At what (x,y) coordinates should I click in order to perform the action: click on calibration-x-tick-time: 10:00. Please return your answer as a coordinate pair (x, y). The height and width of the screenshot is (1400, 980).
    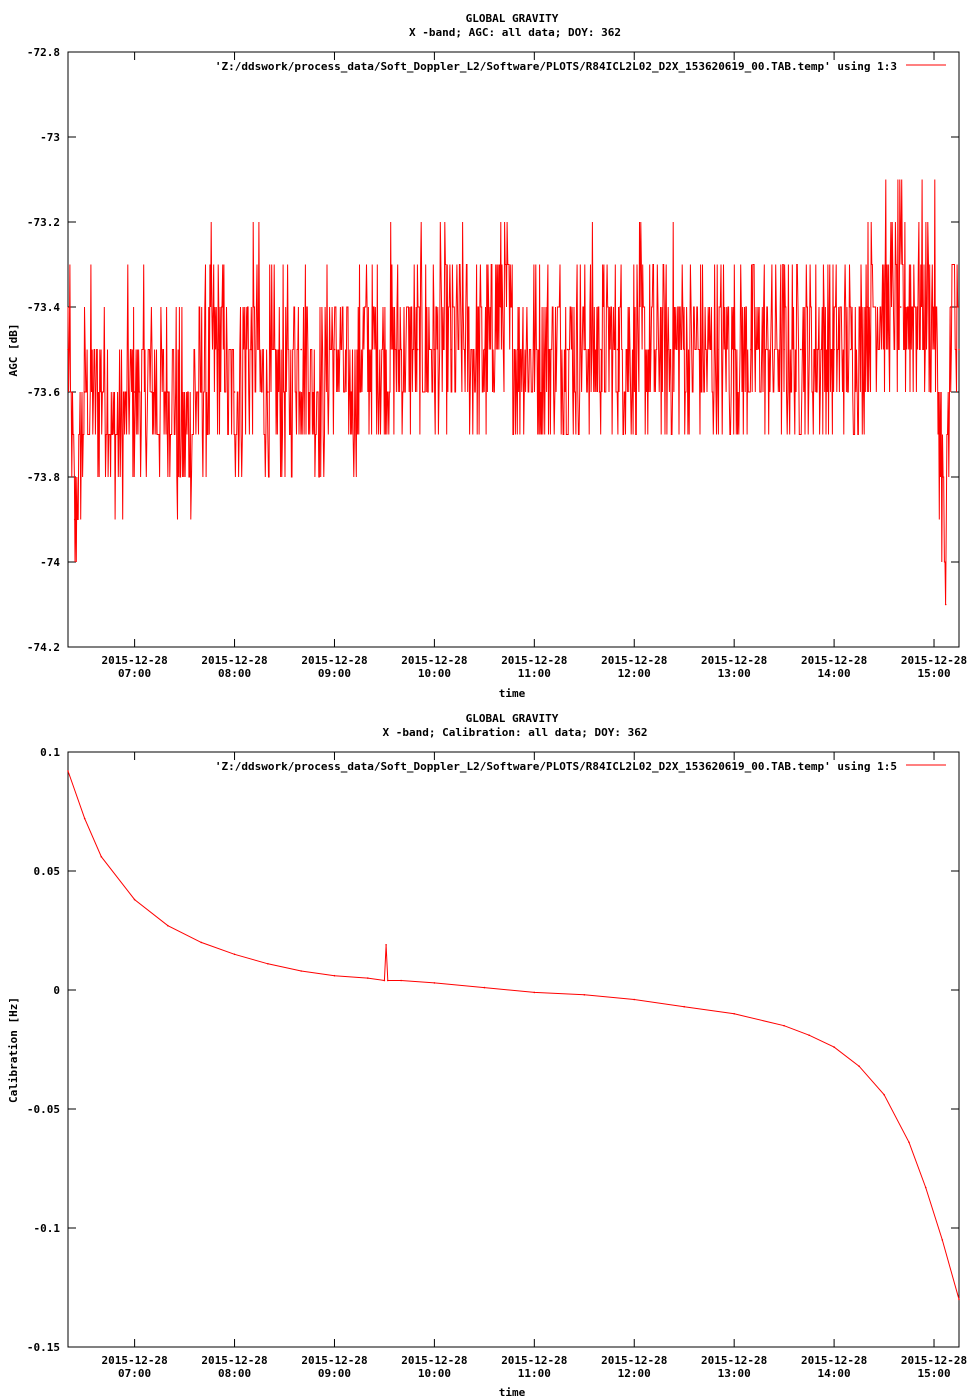
    Looking at the image, I should click on (434, 1373).